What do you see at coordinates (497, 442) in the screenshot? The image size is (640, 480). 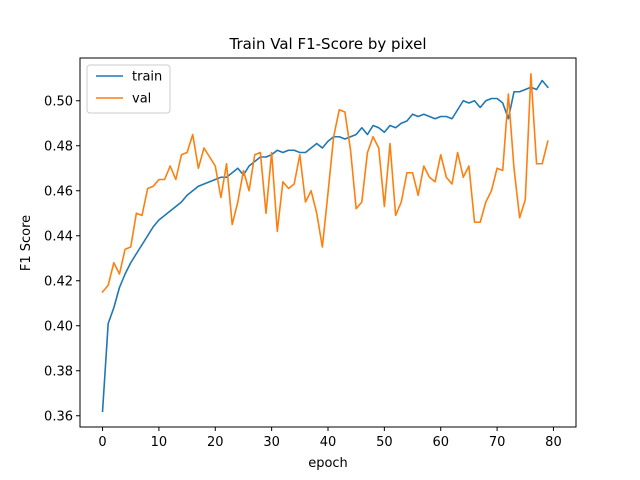 I see `x-tick-label: 70` at bounding box center [497, 442].